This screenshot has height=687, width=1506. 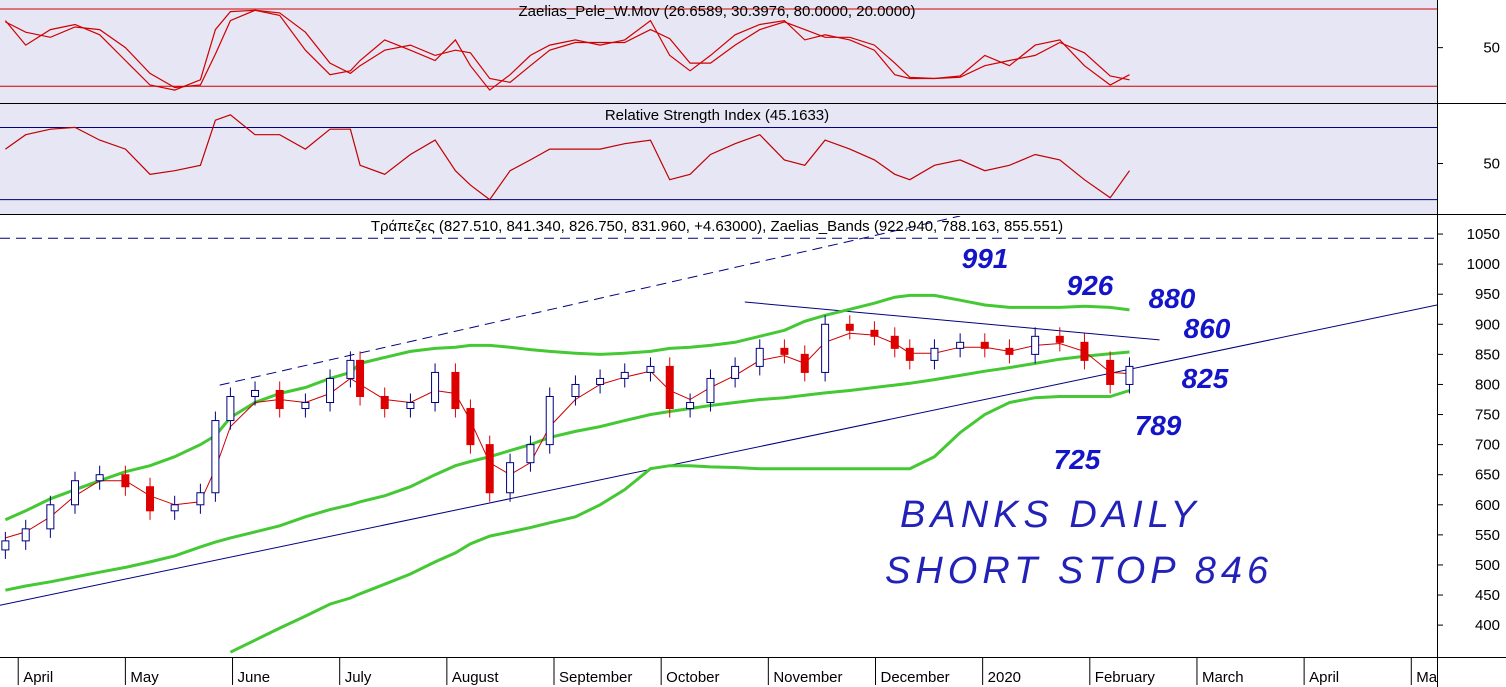 What do you see at coordinates (1487, 565) in the screenshot?
I see `y-tick-label: 500` at bounding box center [1487, 565].